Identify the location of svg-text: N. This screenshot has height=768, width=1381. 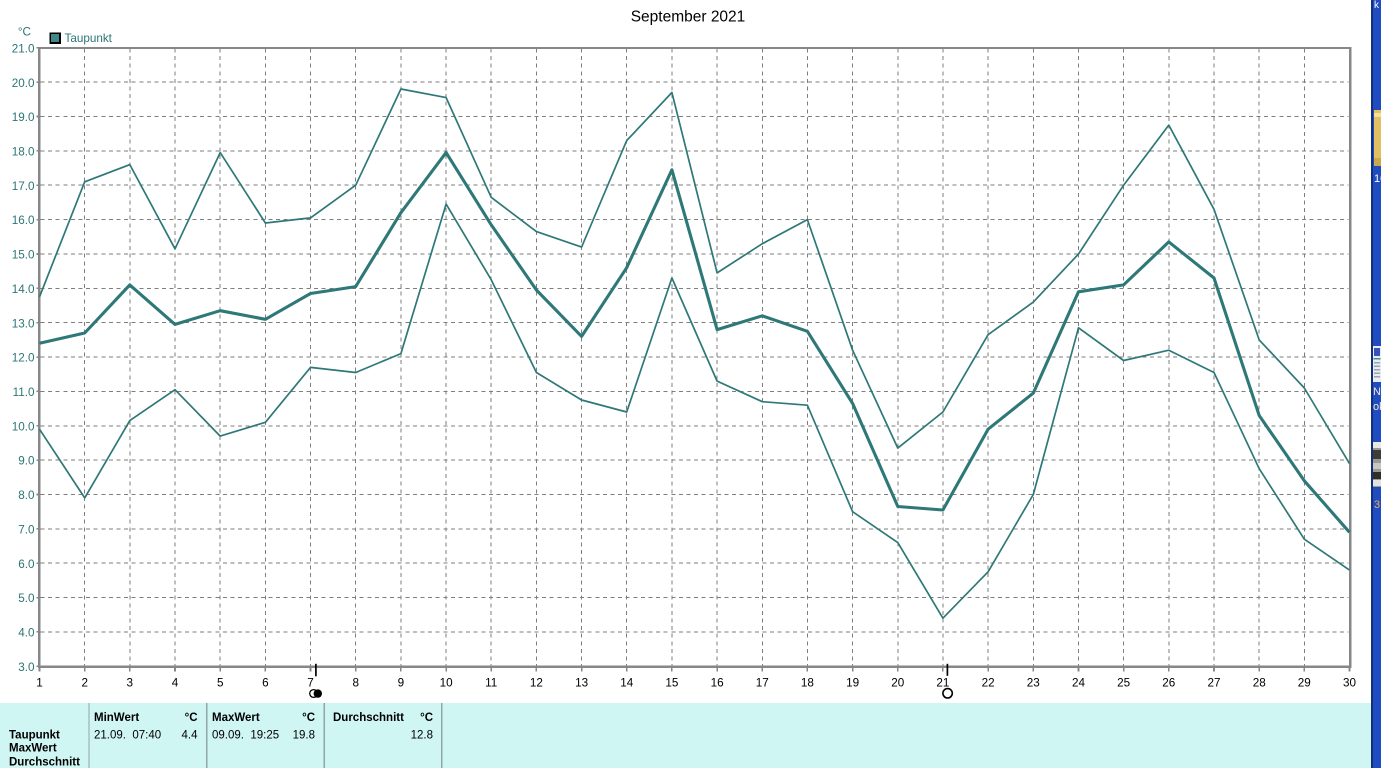
(1377, 392).